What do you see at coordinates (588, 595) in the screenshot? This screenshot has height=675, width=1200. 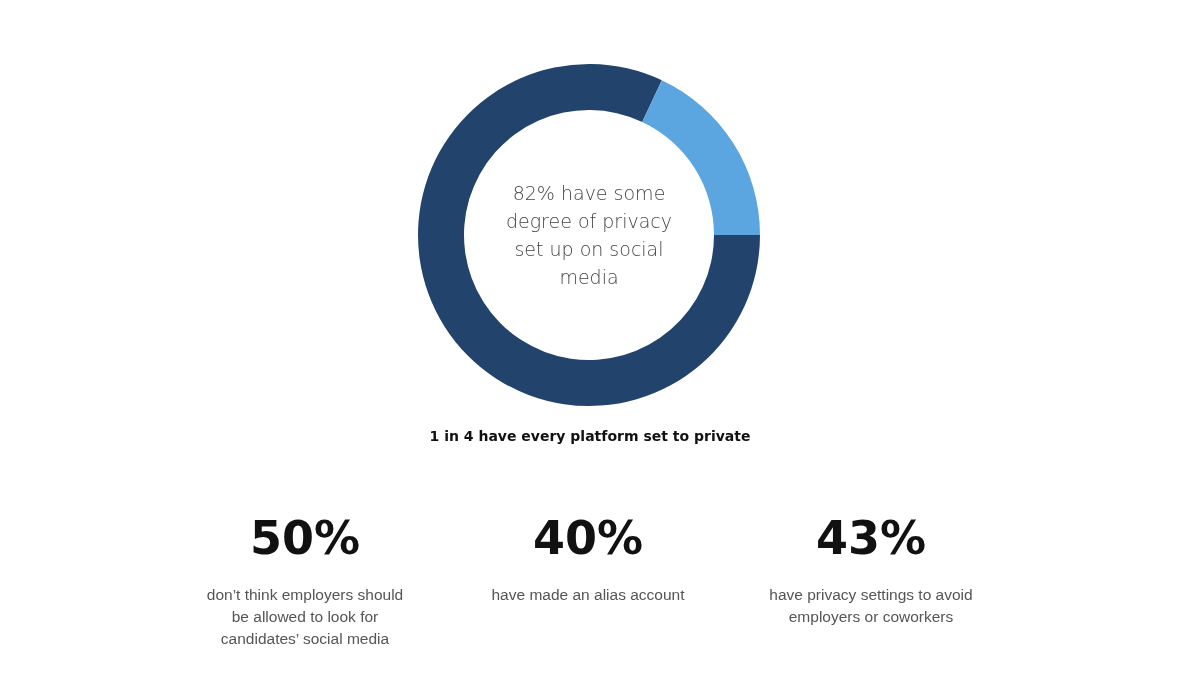 I see `text: have made an alias account` at bounding box center [588, 595].